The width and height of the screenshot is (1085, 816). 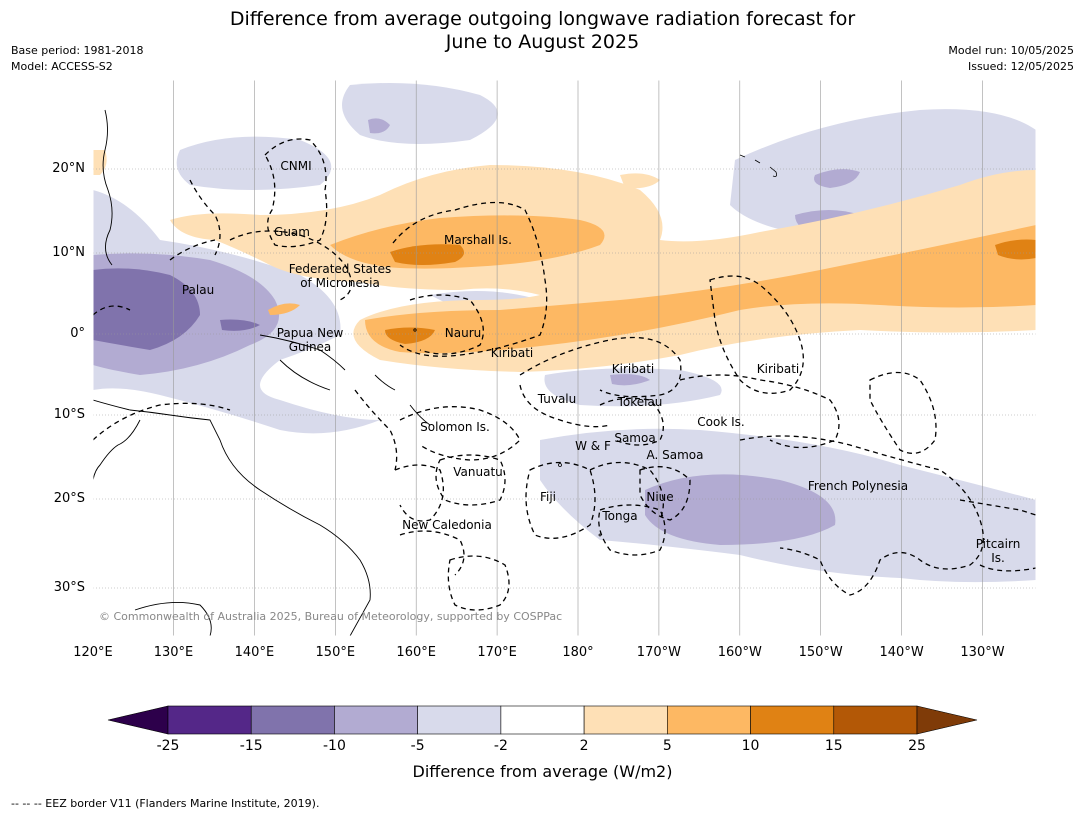 What do you see at coordinates (858, 486) in the screenshot?
I see `label-french-polynesia: French Polynesia` at bounding box center [858, 486].